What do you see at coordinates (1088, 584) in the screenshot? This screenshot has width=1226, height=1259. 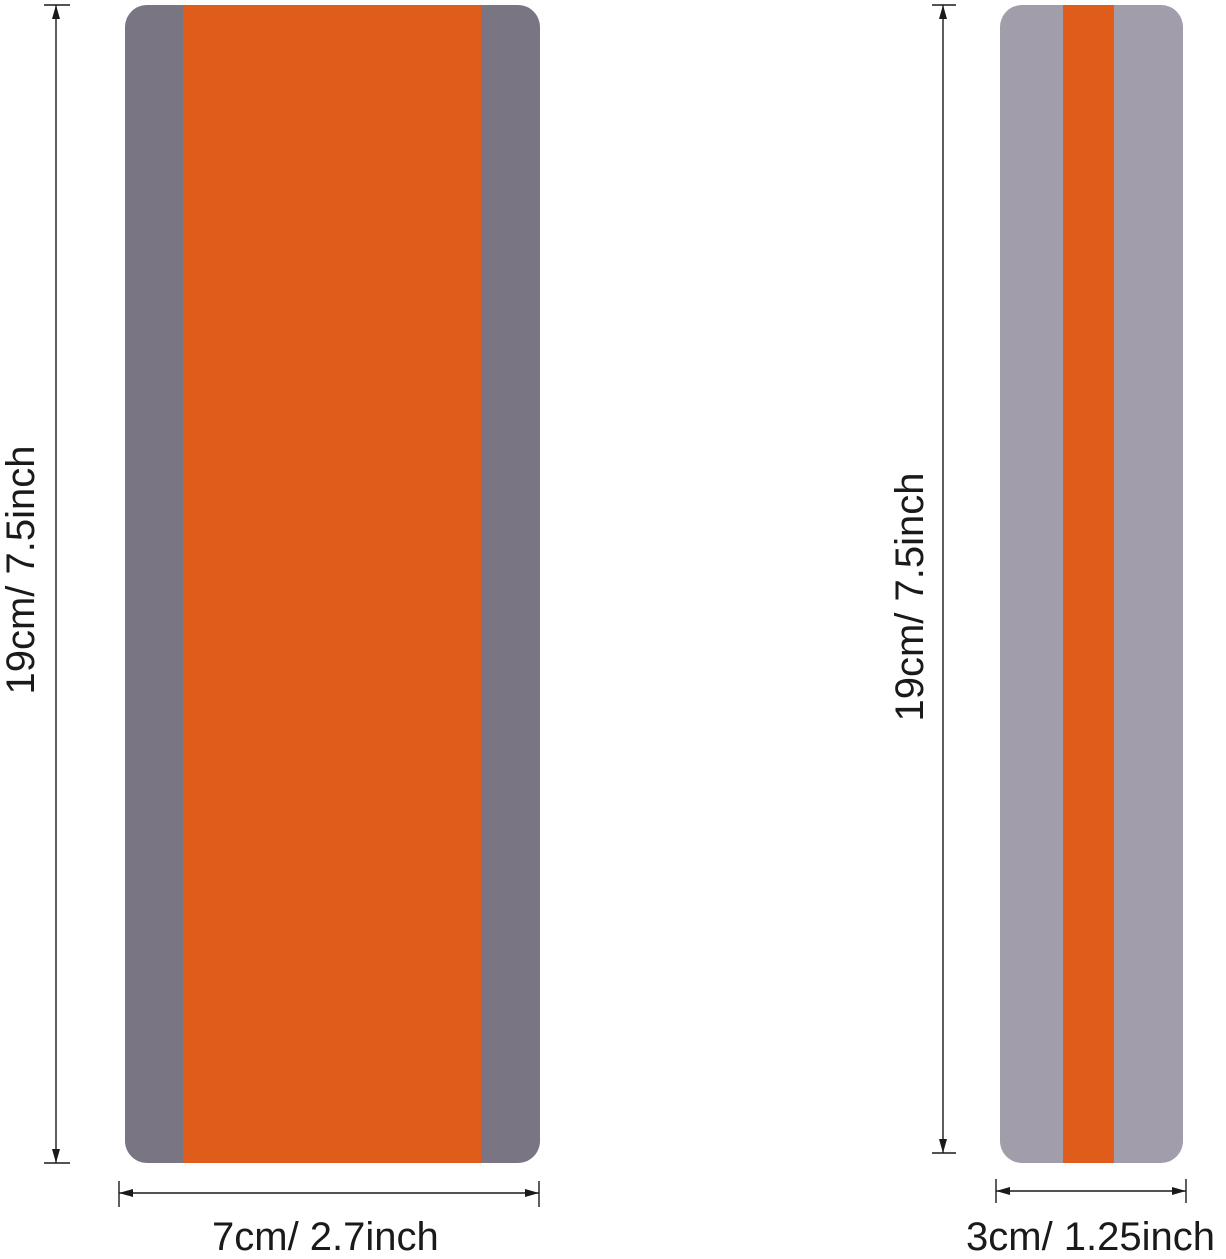 I see `narrow-strip-highlight-band` at bounding box center [1088, 584].